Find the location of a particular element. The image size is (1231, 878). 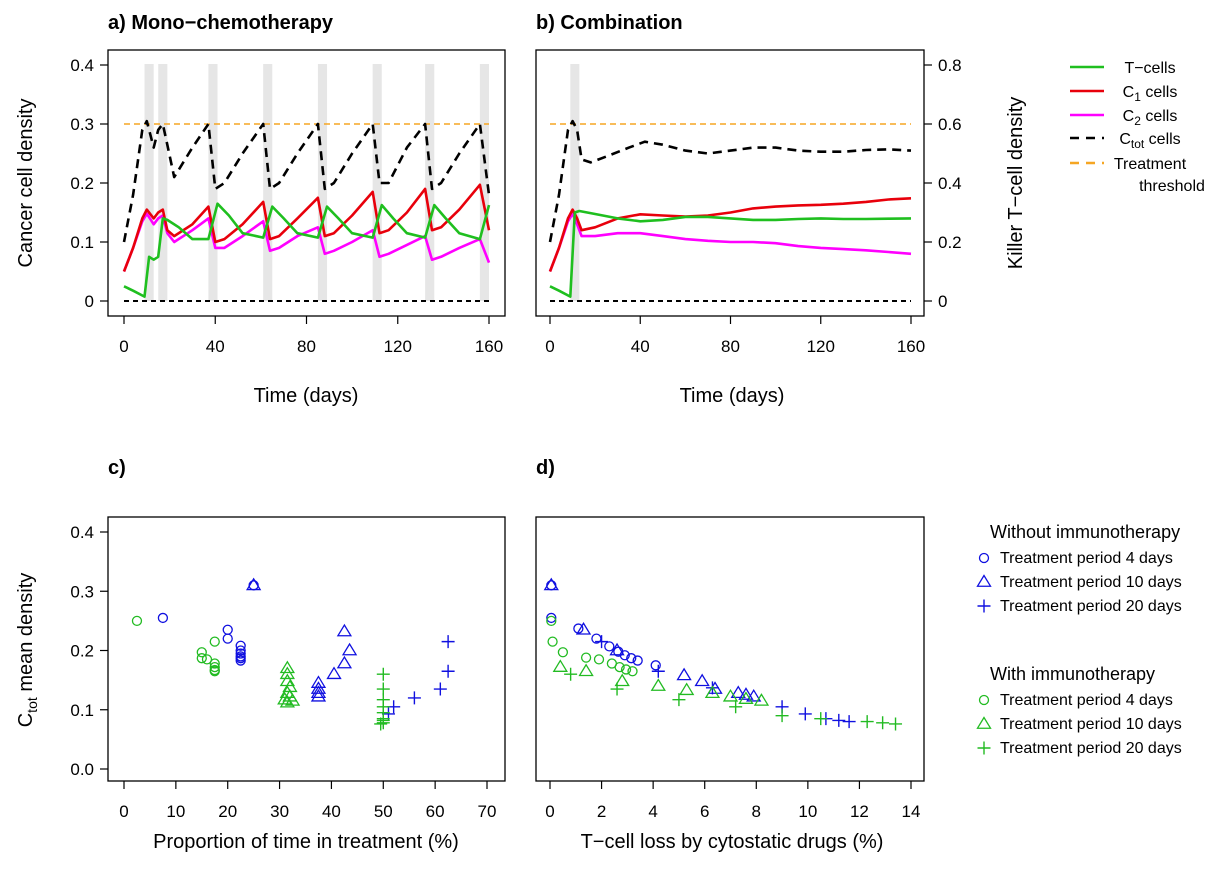

x-tick-label: 14 is located at coordinates (911, 811).